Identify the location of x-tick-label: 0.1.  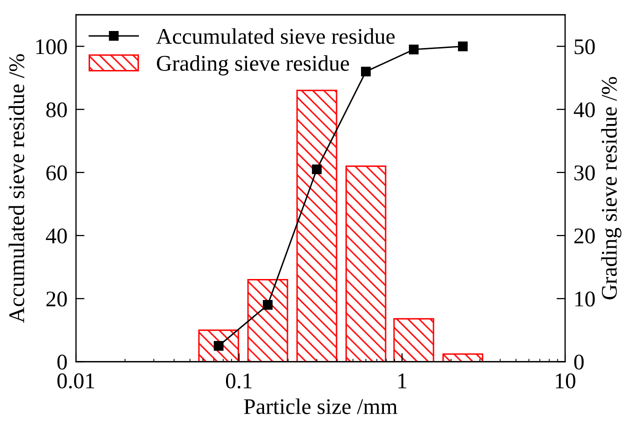
(239, 381).